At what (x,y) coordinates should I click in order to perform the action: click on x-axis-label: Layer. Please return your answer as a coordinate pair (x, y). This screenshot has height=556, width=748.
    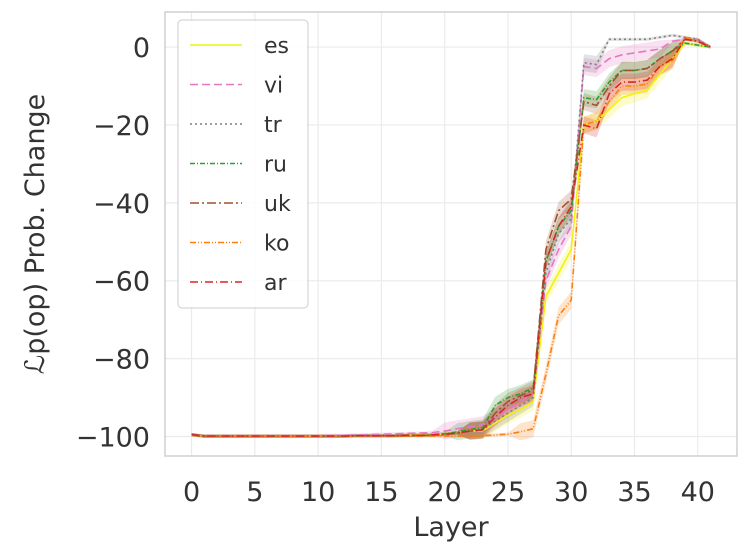
    Looking at the image, I should click on (451, 527).